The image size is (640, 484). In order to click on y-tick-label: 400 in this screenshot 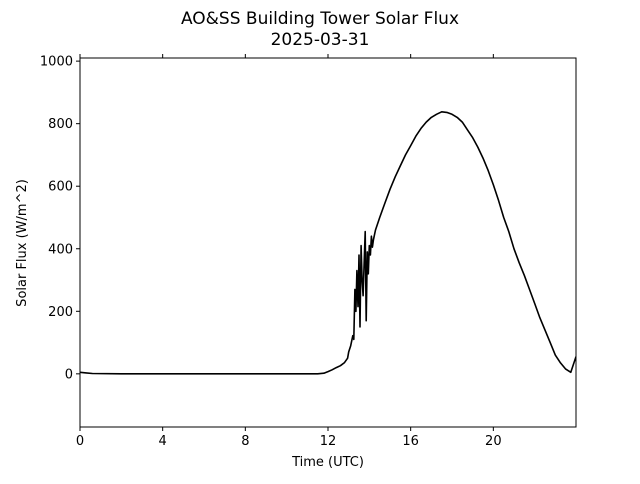, I will do `click(60, 249)`.